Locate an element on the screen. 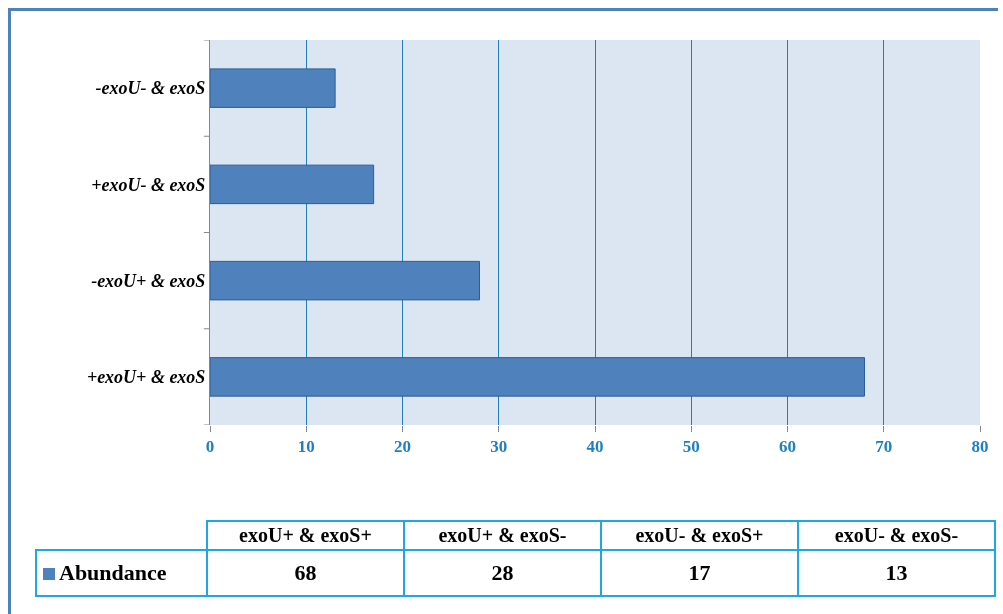 The width and height of the screenshot is (1003, 614). y-tick-label: +exoU- & exoS is located at coordinates (148, 184).